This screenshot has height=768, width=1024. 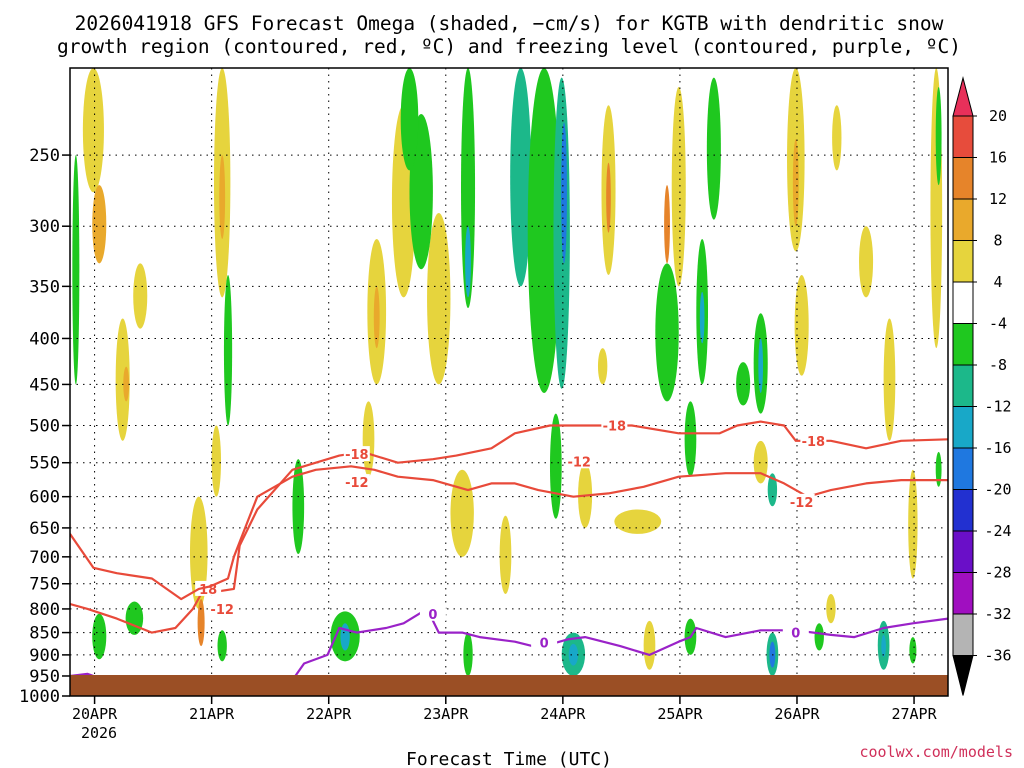 I want to click on y-tick-label: 750, so click(x=44, y=585).